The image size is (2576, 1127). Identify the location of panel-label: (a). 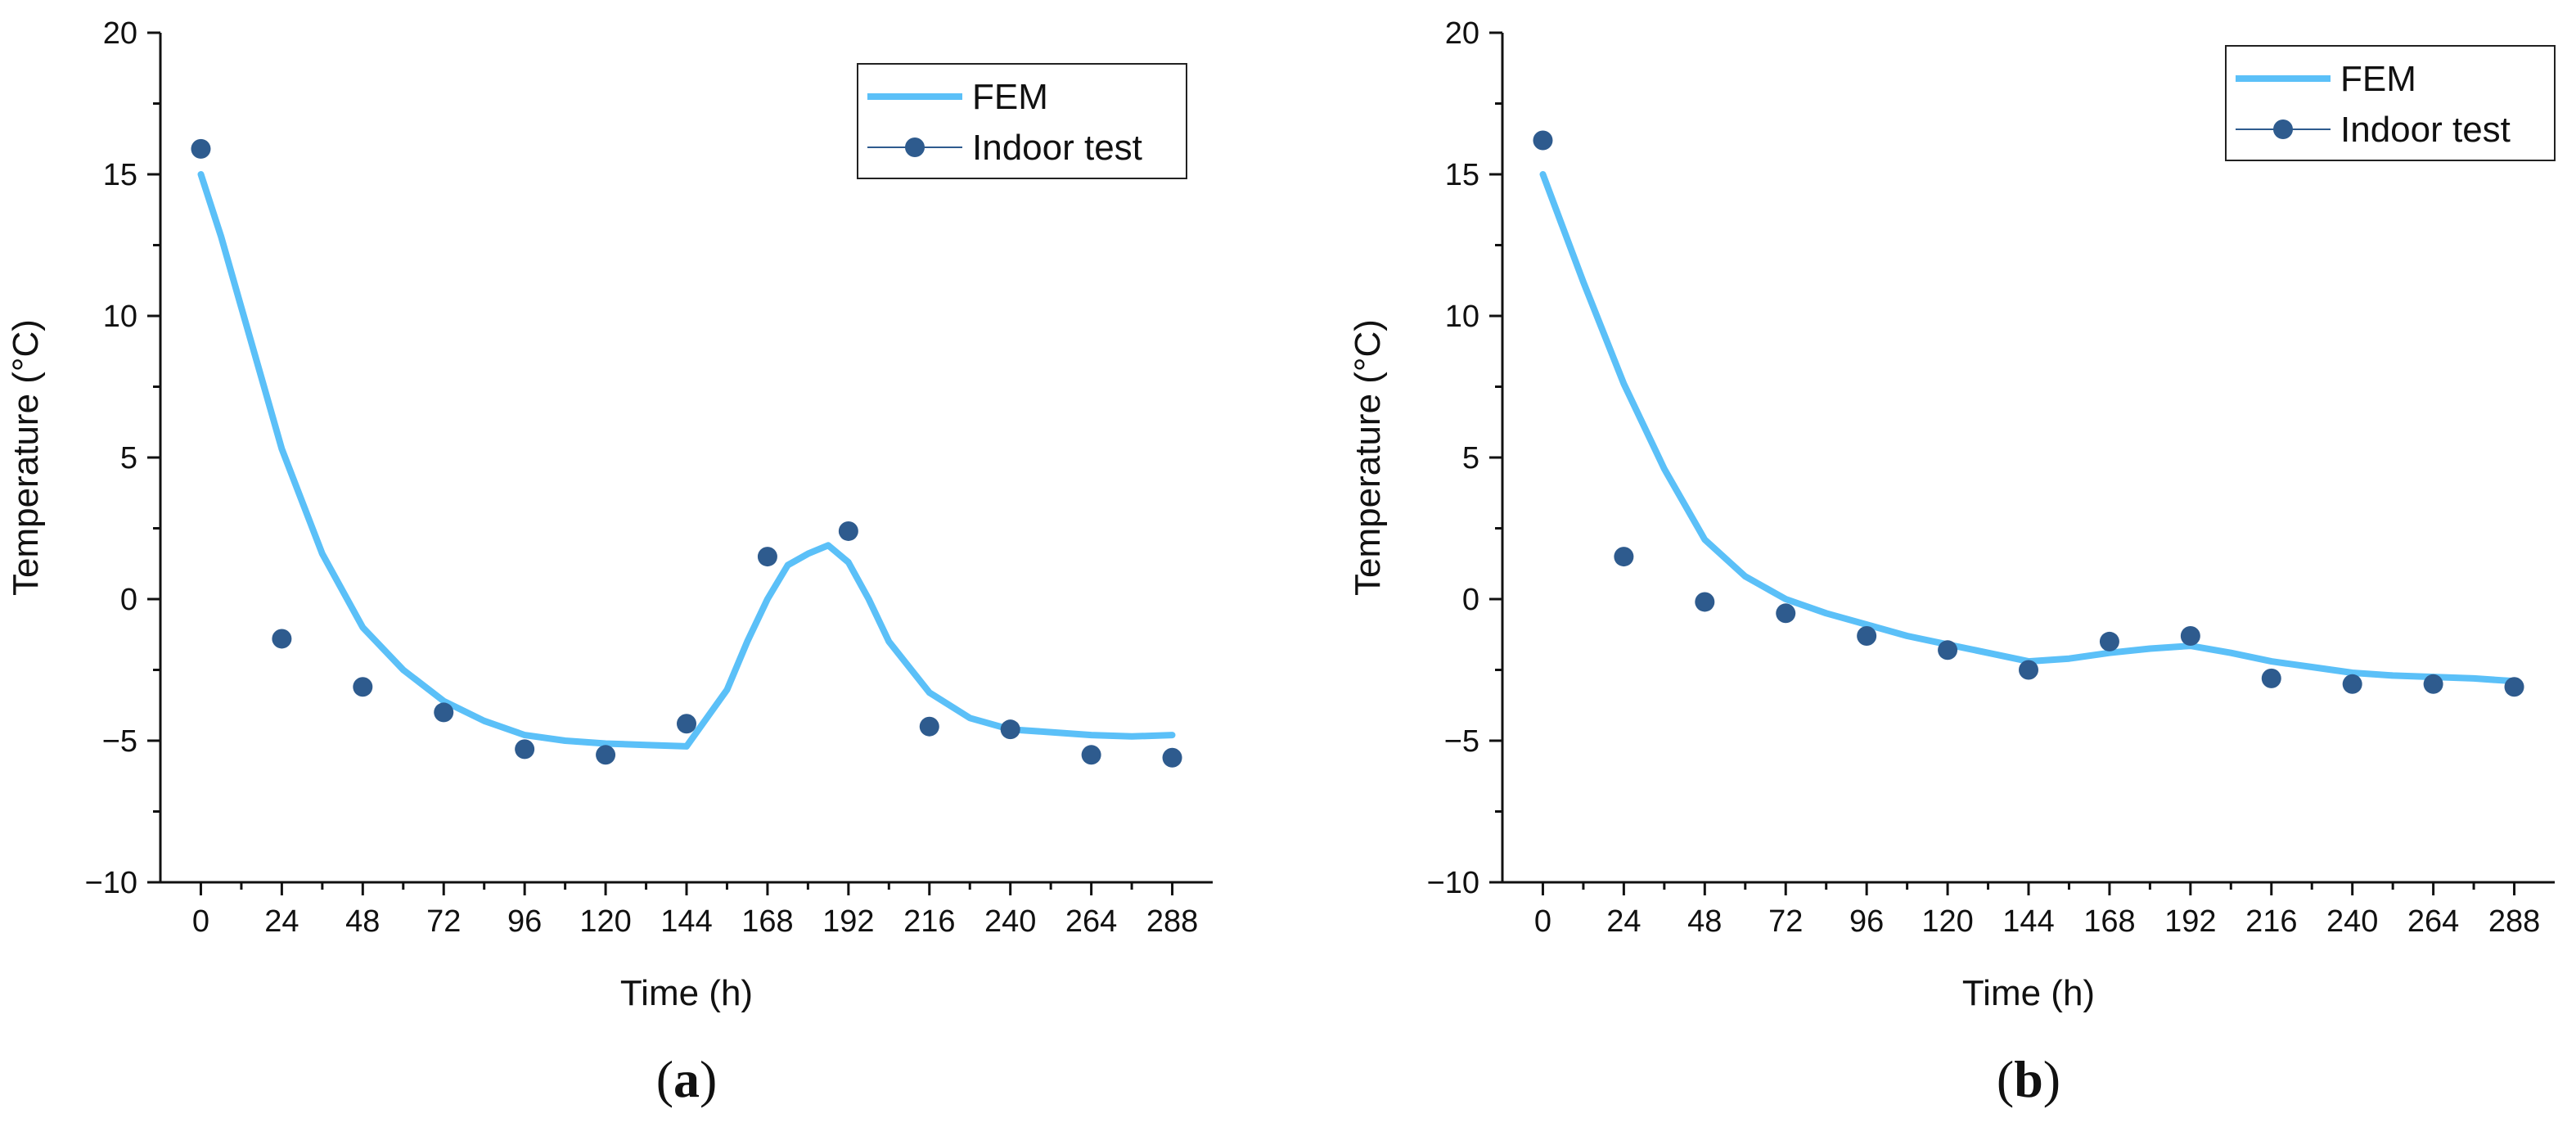
(687, 1079).